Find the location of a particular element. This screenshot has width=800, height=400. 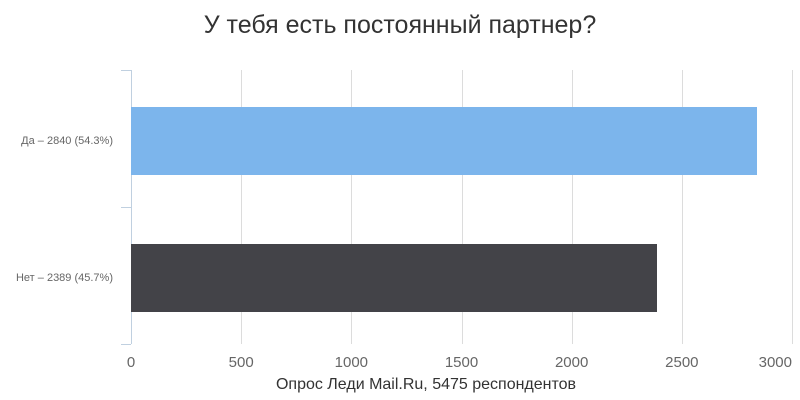

bar-Да is located at coordinates (444, 141).